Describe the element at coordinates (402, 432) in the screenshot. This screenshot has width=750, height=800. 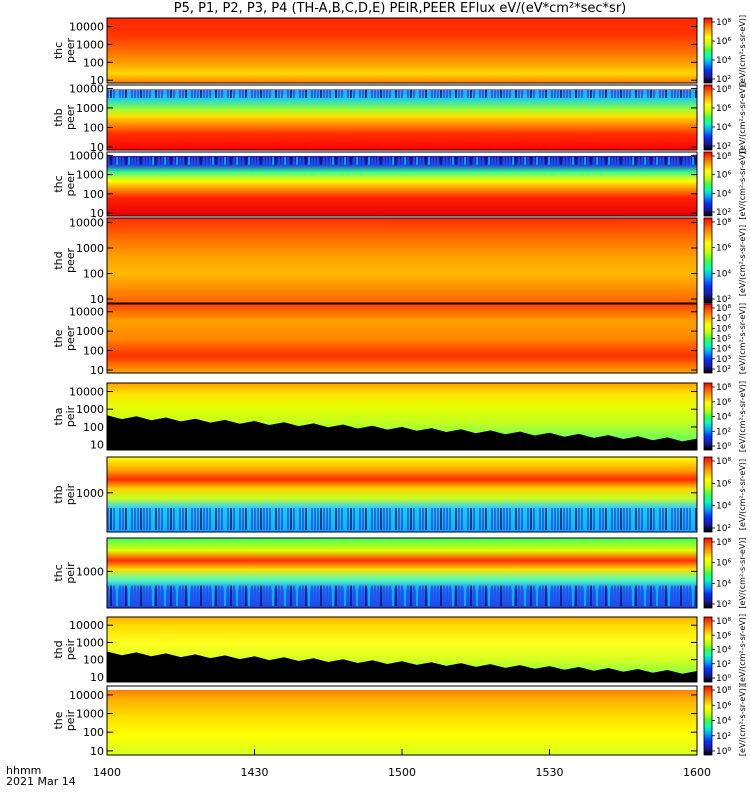
I see `below-threshold-region` at that location.